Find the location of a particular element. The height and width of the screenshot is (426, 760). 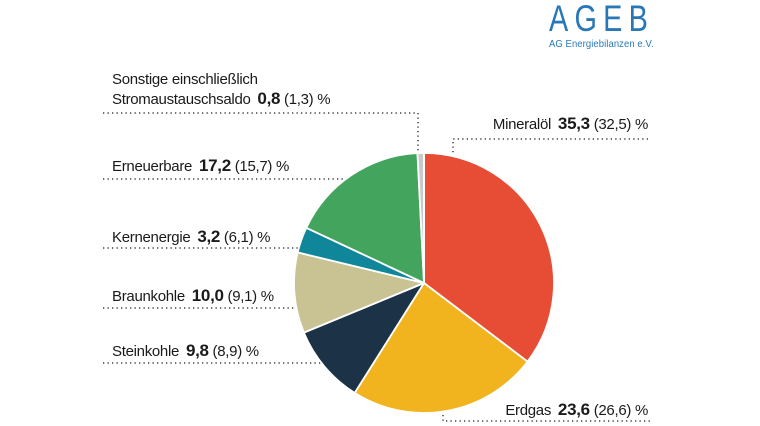

logo-title: AGEB is located at coordinates (602, 19).